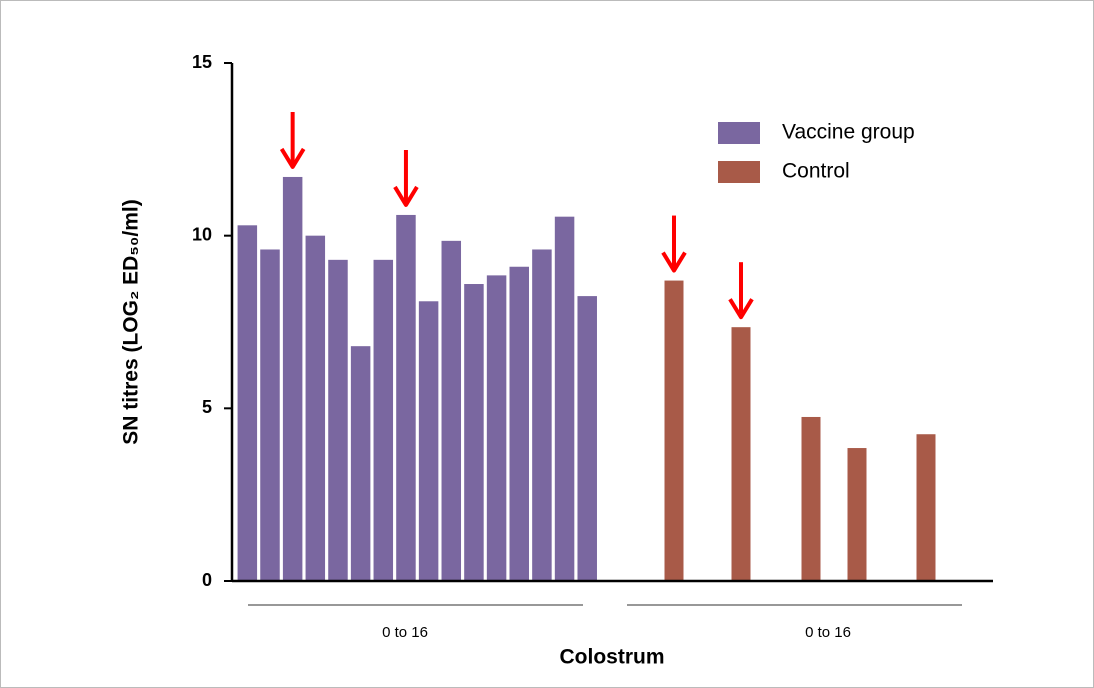 This screenshot has height=688, width=1094. What do you see at coordinates (816, 171) in the screenshot?
I see `legend-label: Control` at bounding box center [816, 171].